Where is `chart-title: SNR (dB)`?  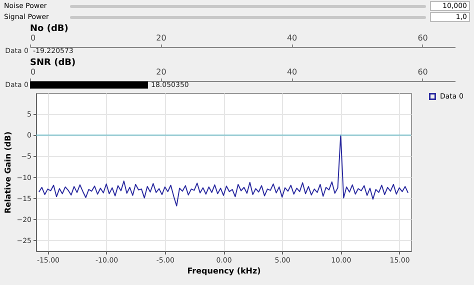
chart-title: SNR (dB) is located at coordinates (53, 63).